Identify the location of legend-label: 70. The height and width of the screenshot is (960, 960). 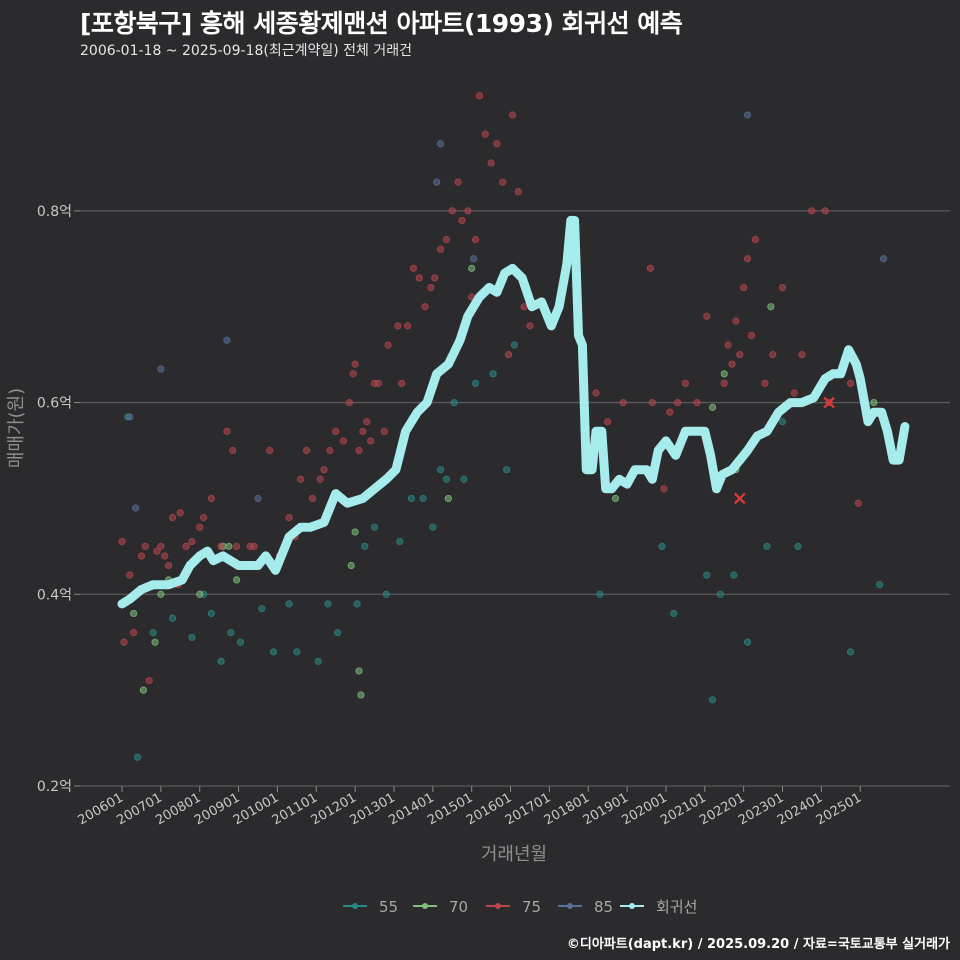
(458, 907).